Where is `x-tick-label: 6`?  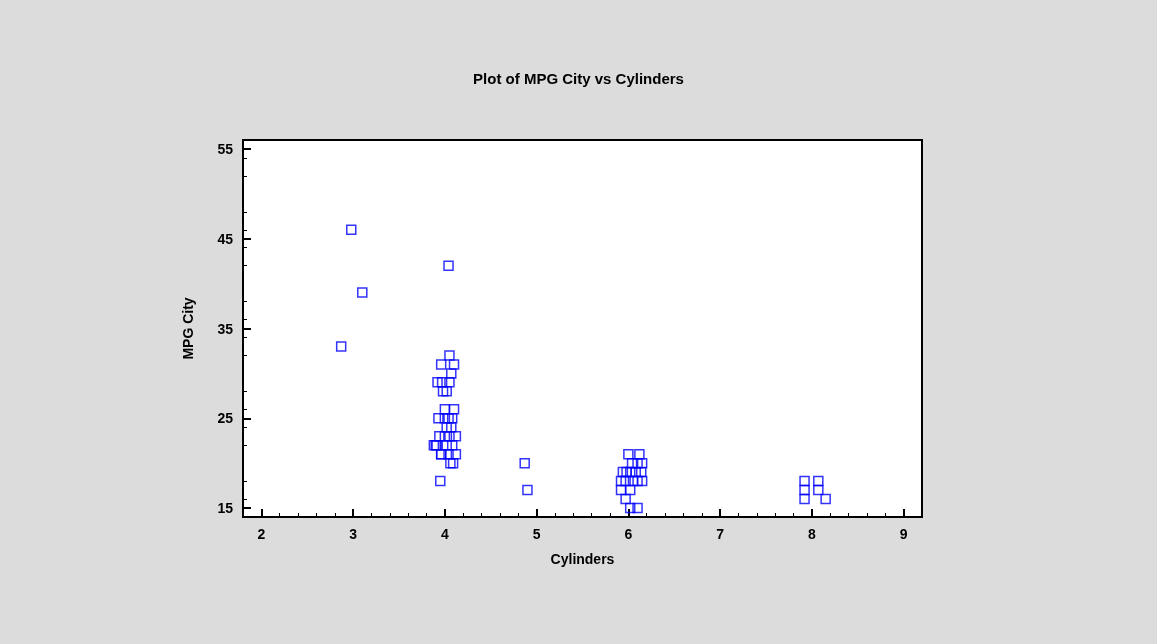
x-tick-label: 6 is located at coordinates (628, 534).